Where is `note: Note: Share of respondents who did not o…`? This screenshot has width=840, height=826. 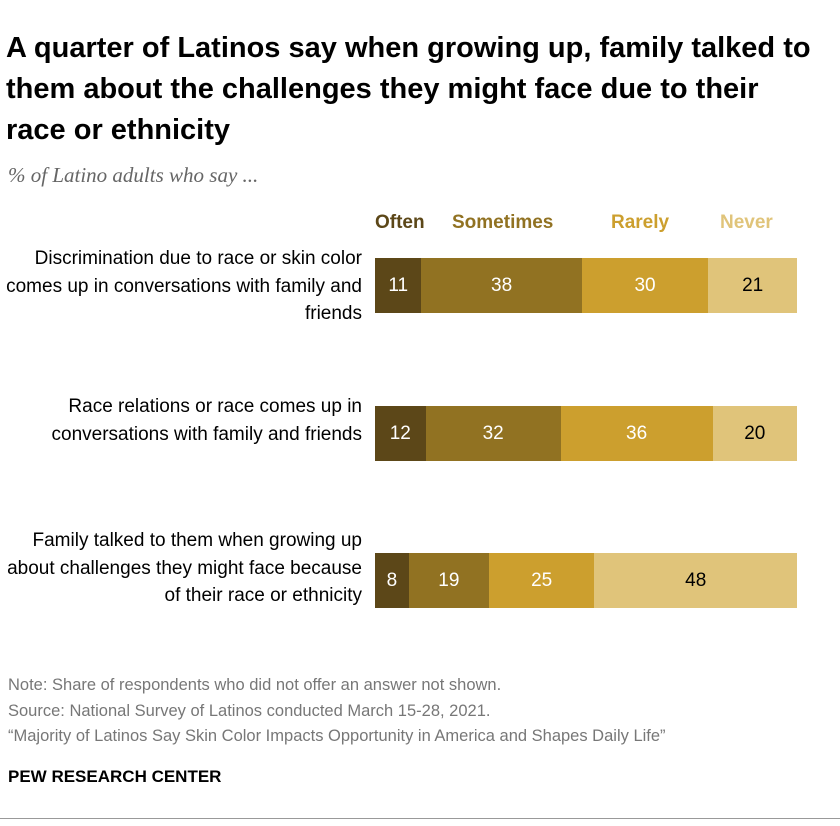 note: Note: Share of respondents who did not o… is located at coordinates (255, 685).